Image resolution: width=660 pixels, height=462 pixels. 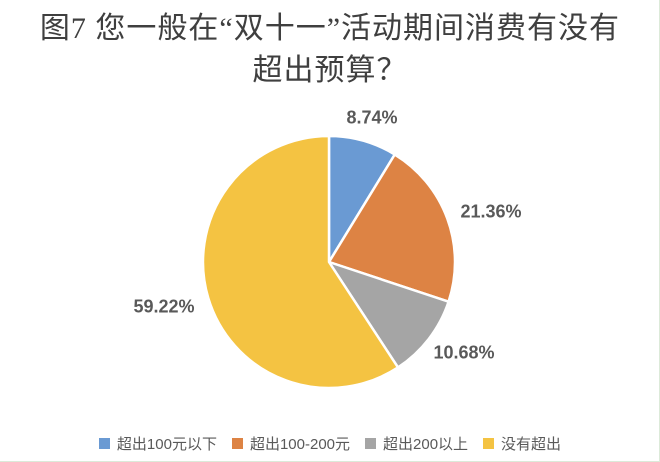 What do you see at coordinates (491, 211) in the screenshot?
I see `data-label-slice-1: 21.36%` at bounding box center [491, 211].